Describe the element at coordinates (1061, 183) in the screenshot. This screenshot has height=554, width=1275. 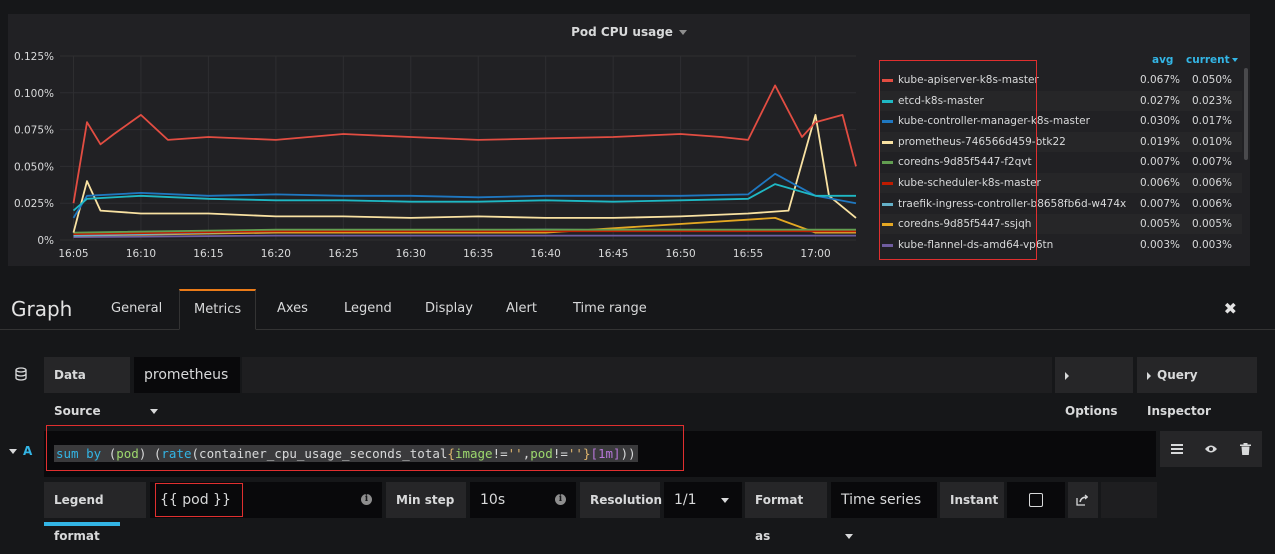
I see `legend-row: kube-scheduler-k8s-master 0.006% 0.006%` at that location.